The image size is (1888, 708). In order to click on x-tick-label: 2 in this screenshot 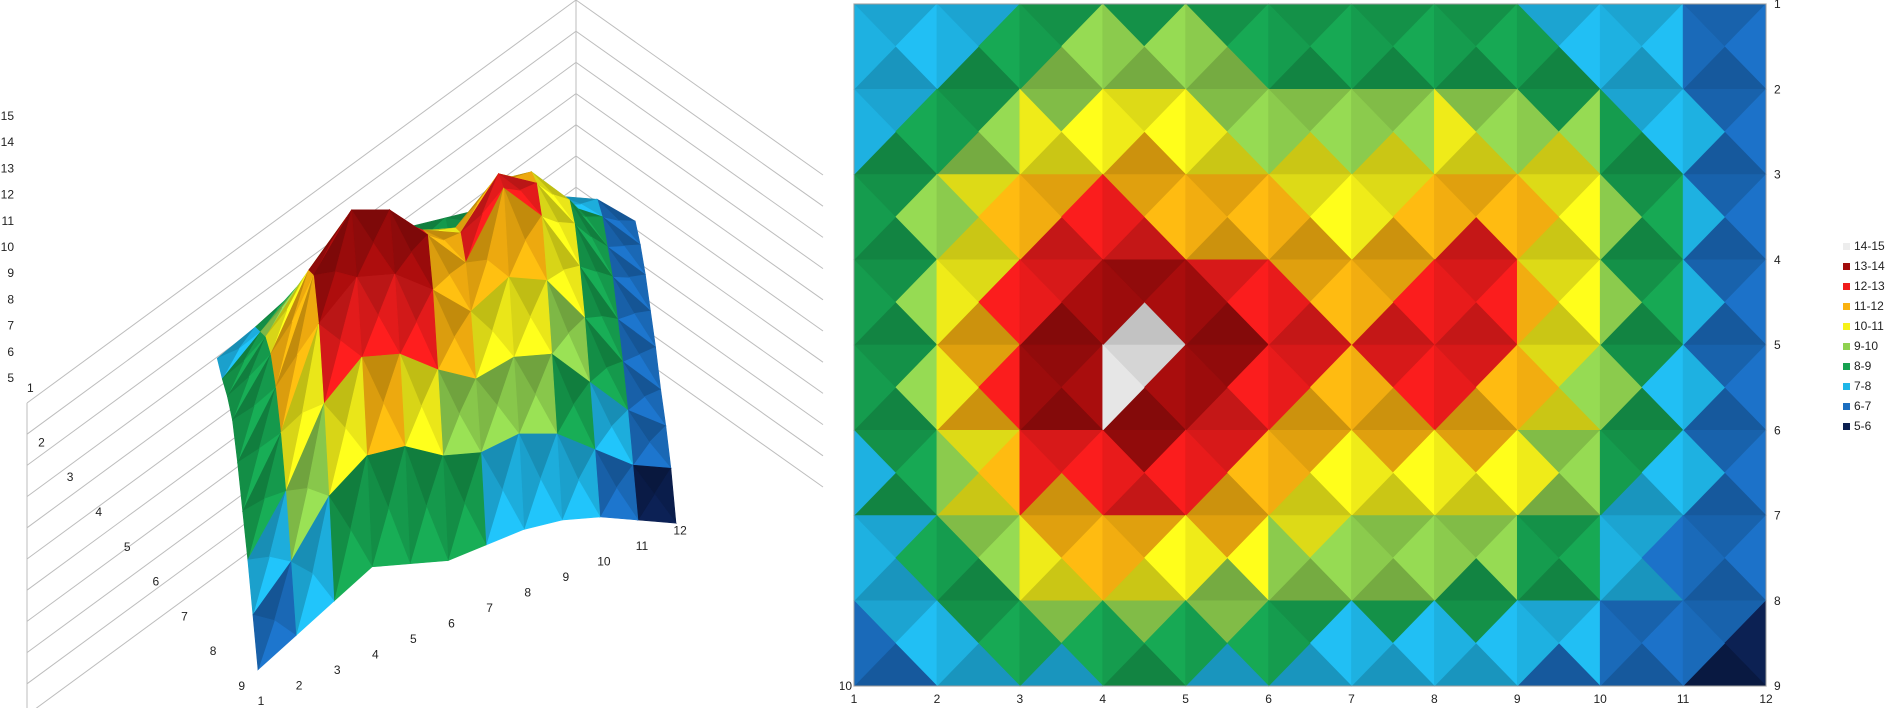, I will do `click(937, 699)`.